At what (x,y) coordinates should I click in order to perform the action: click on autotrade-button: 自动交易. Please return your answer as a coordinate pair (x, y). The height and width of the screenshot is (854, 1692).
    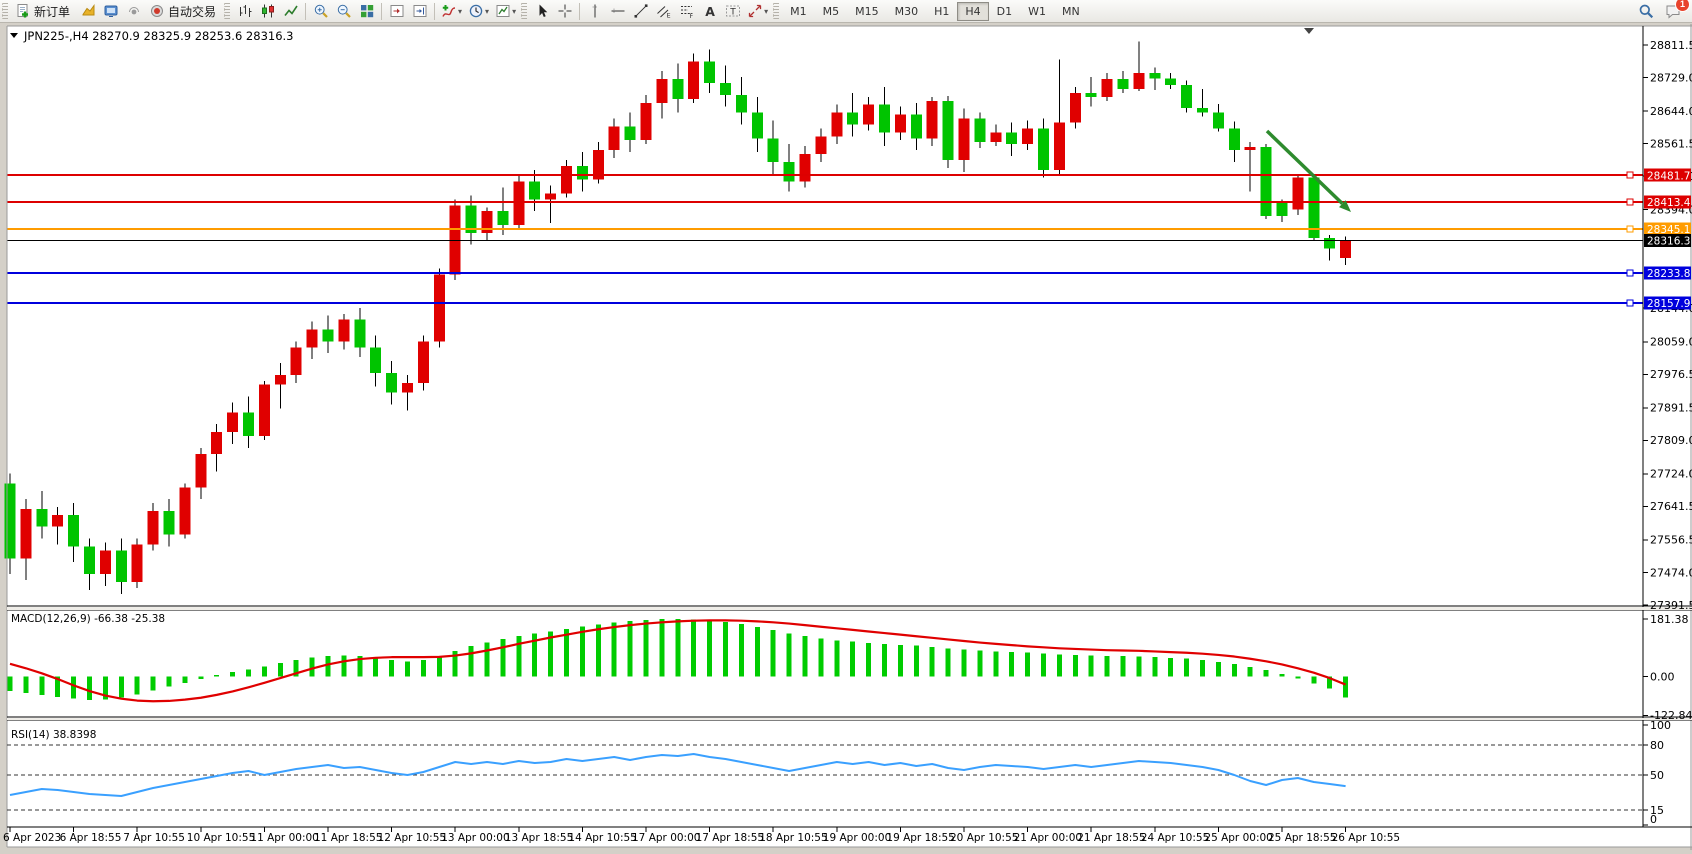
    Looking at the image, I should click on (183, 11).